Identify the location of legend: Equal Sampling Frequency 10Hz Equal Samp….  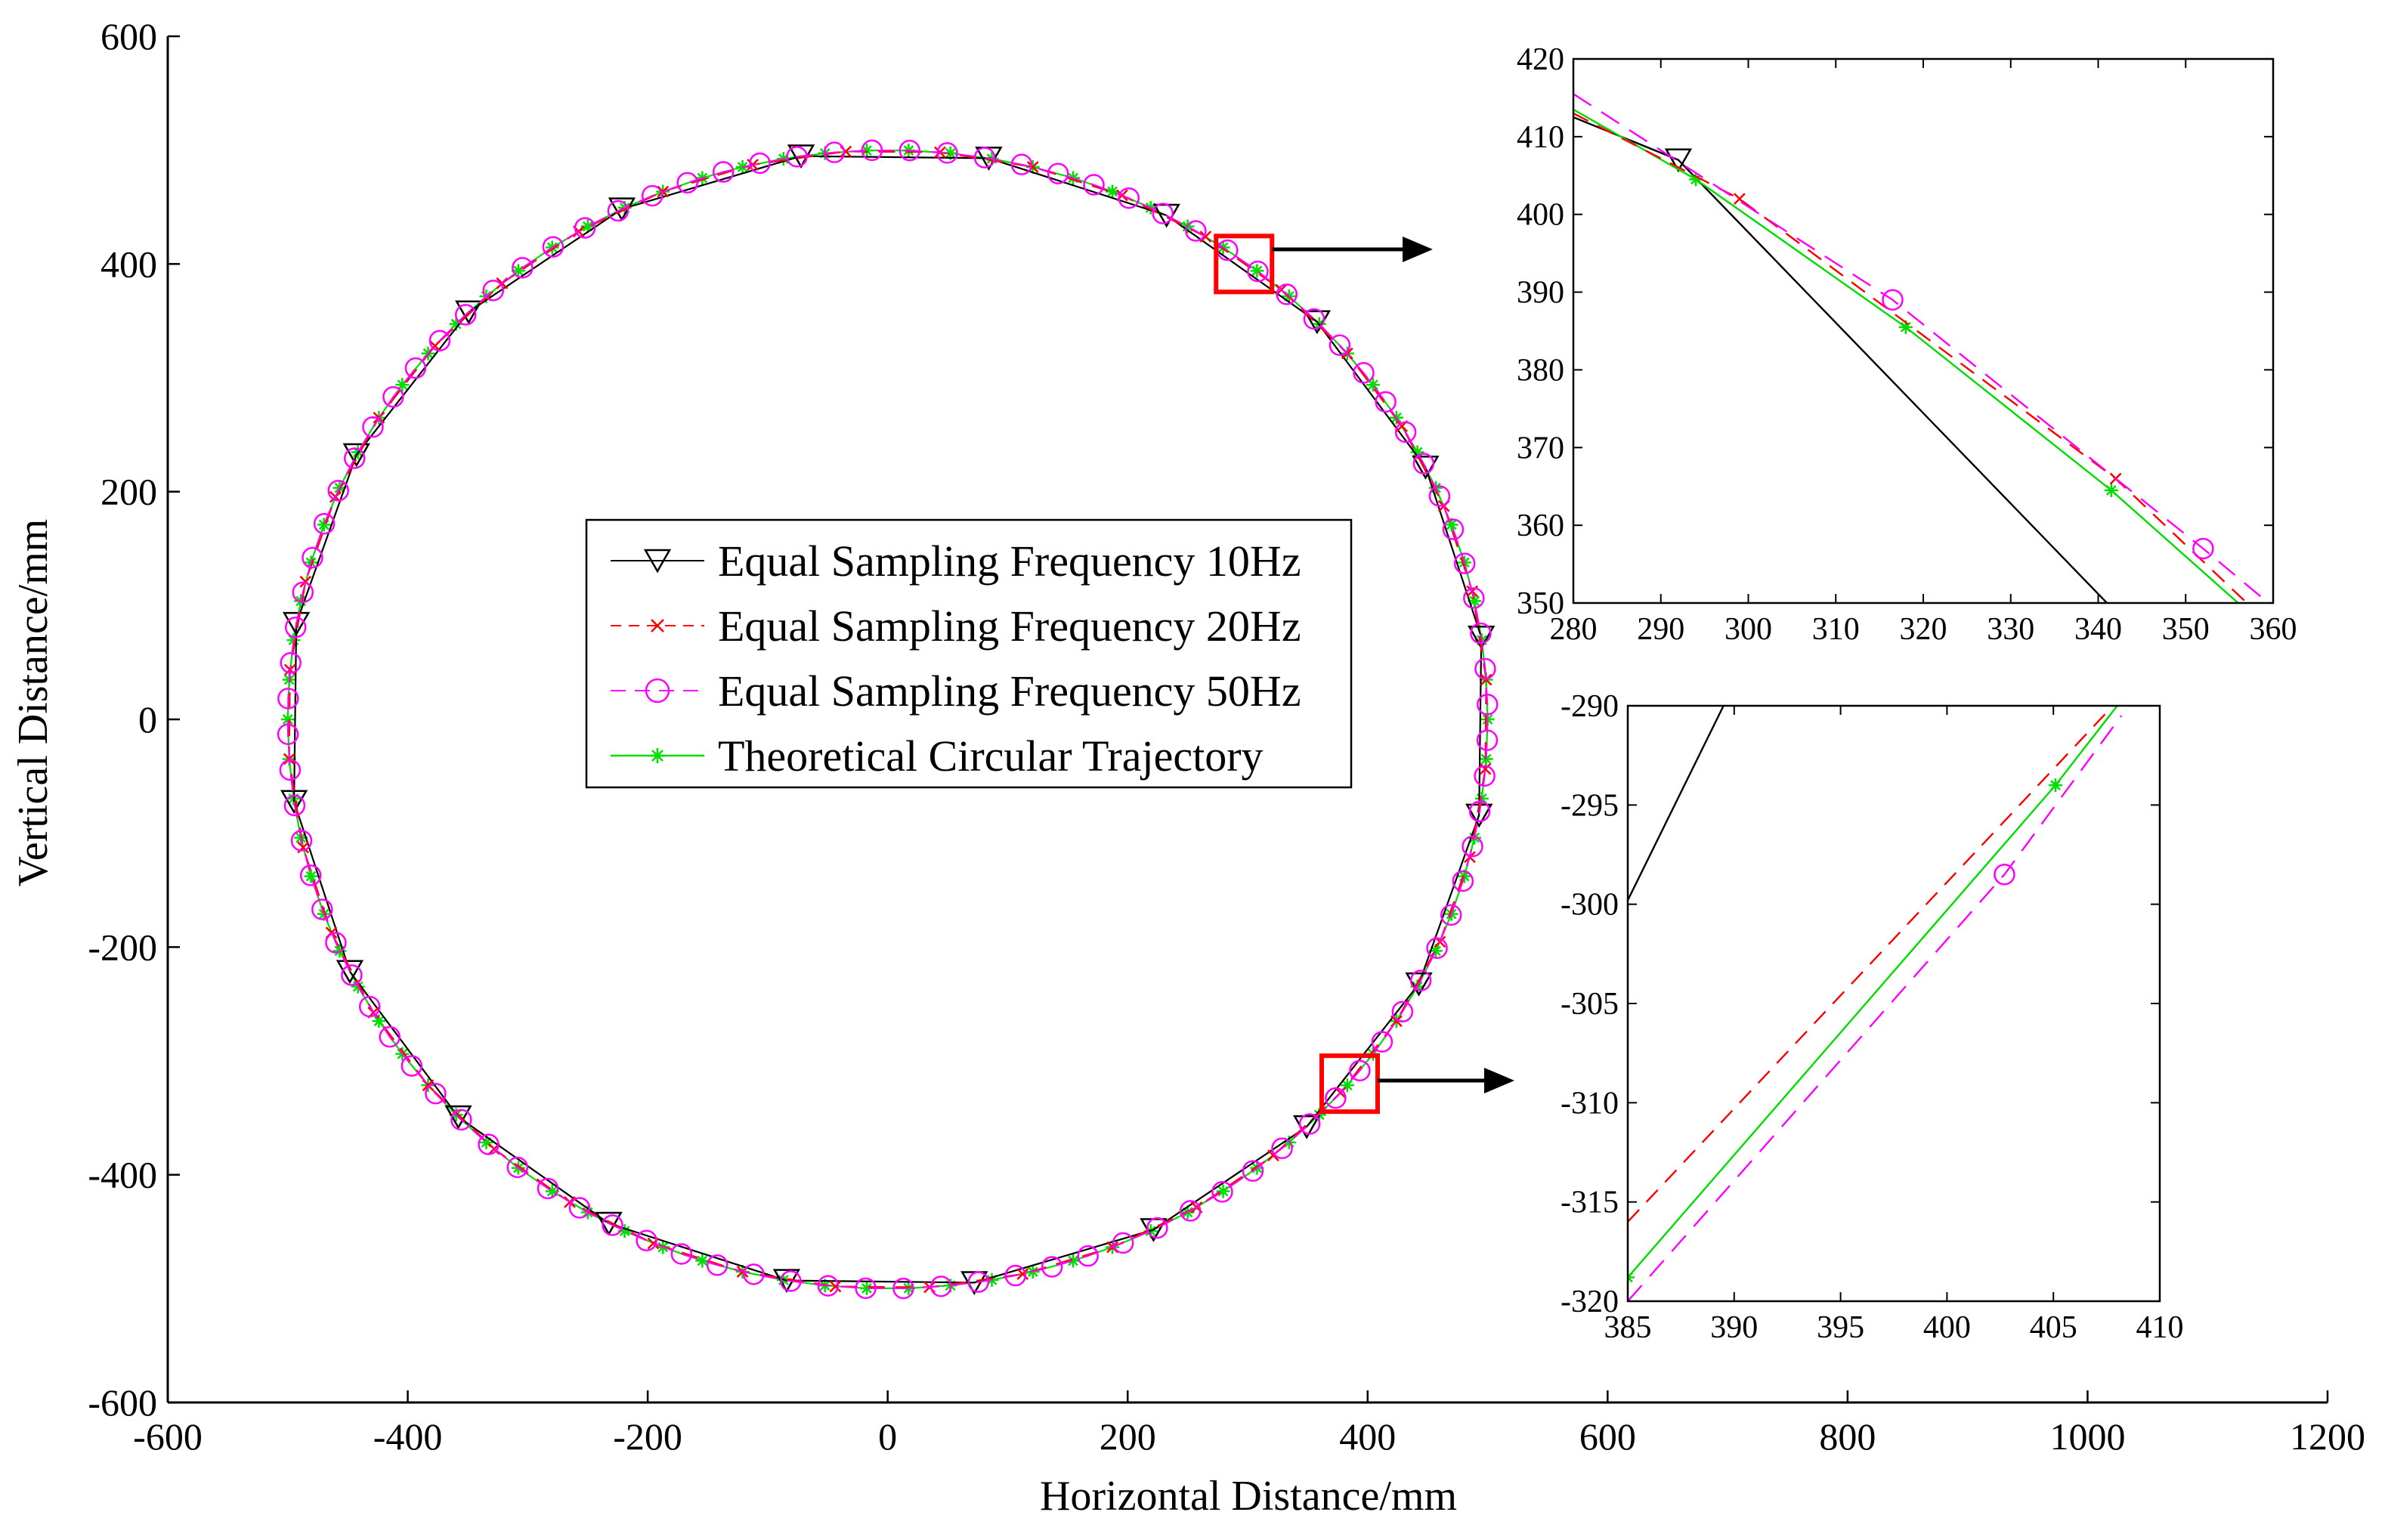
(969, 653).